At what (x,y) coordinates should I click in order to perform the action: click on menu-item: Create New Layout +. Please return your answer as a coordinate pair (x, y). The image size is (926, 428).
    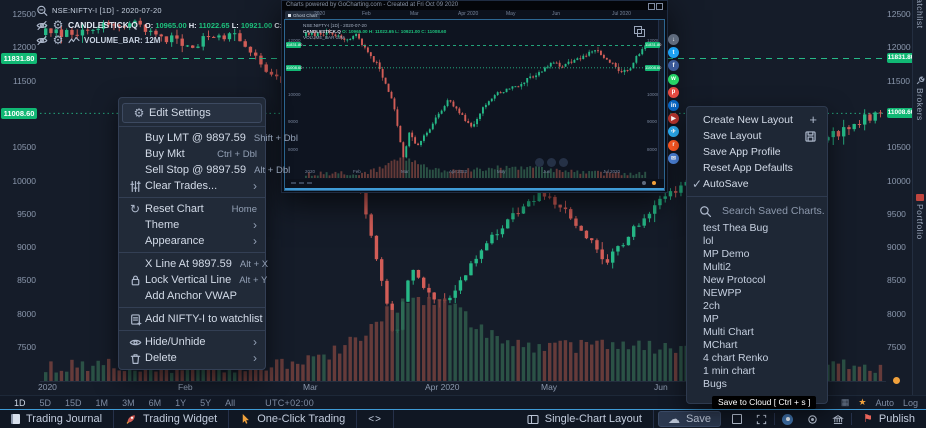
    Looking at the image, I should click on (760, 119).